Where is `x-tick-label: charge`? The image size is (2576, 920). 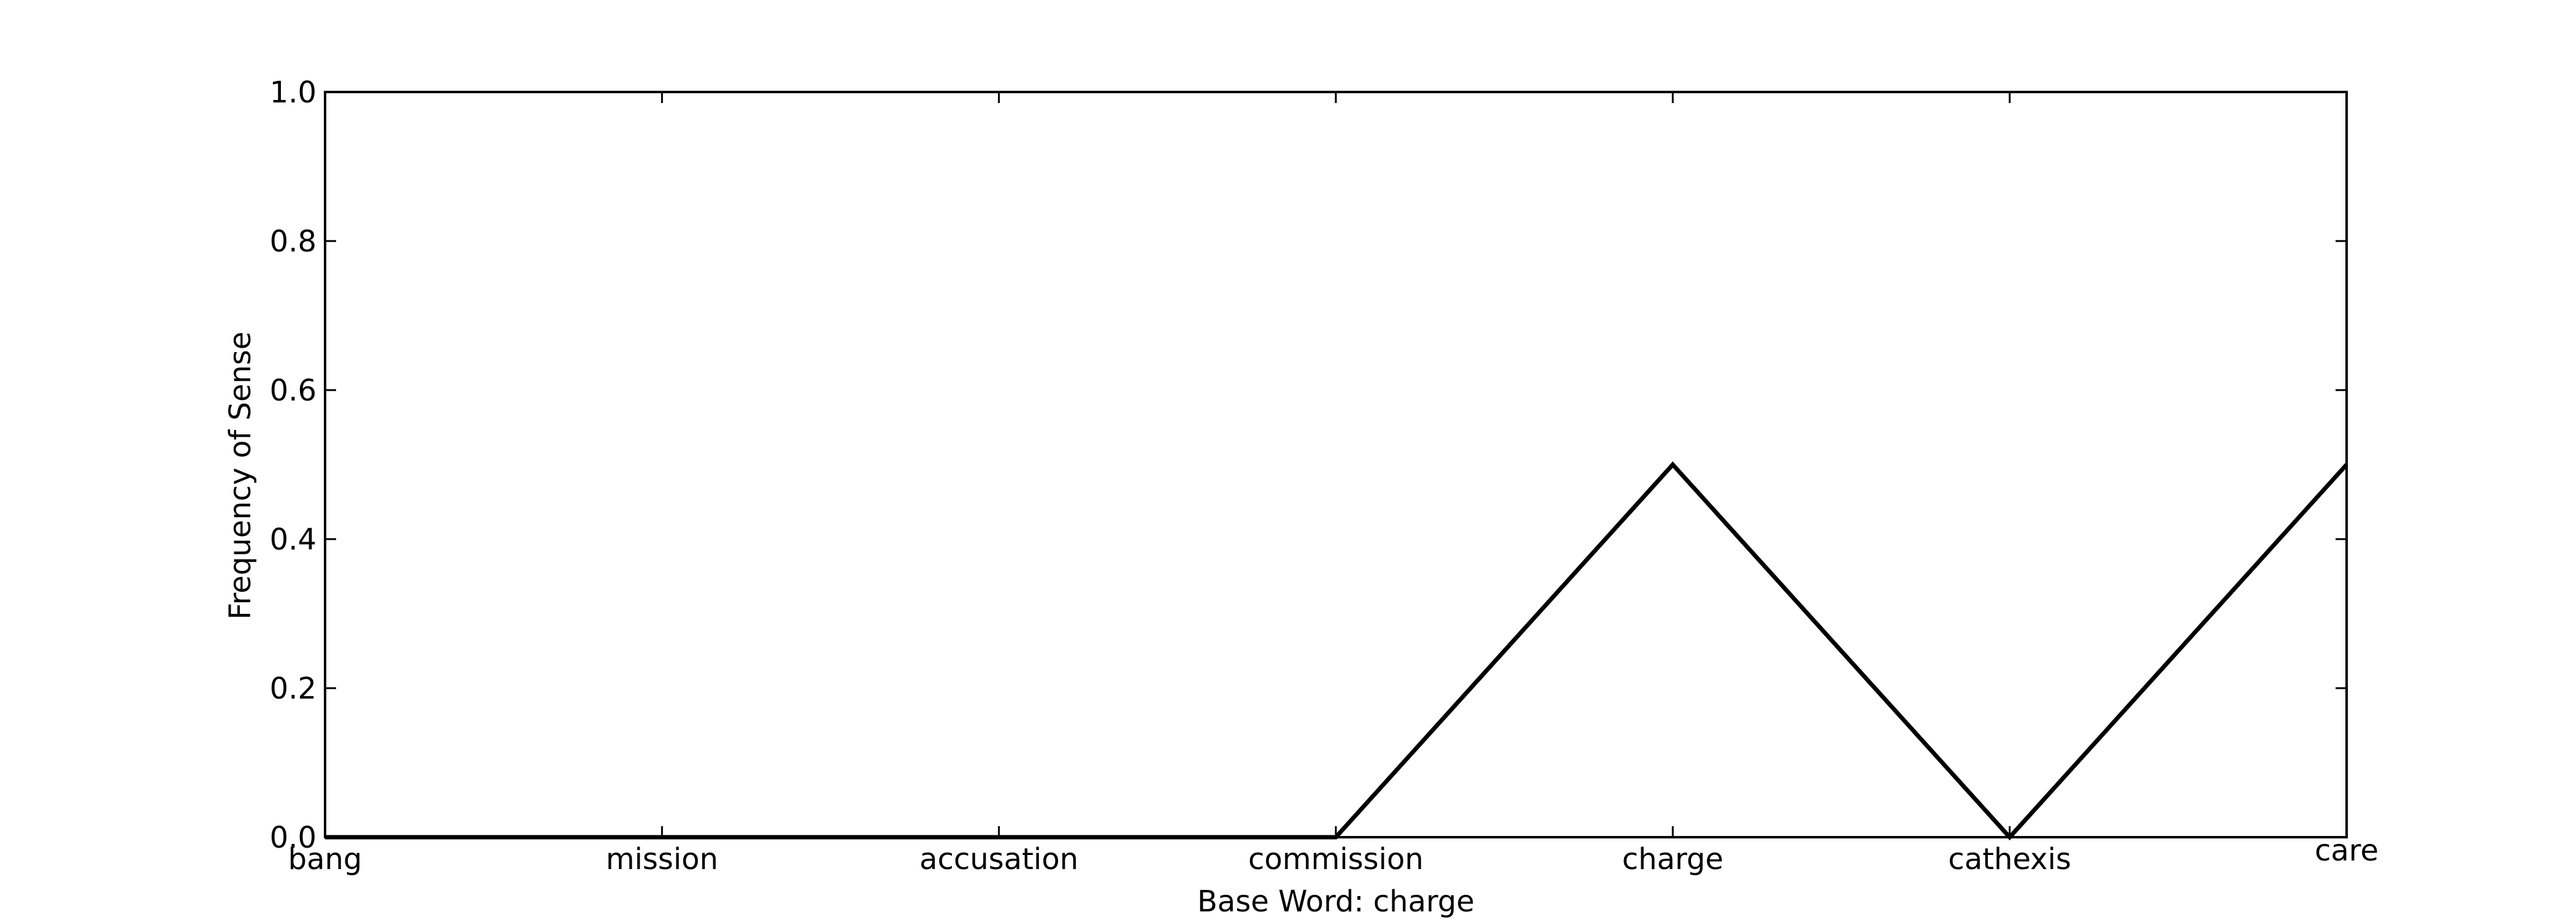 x-tick-label: charge is located at coordinates (1672, 859).